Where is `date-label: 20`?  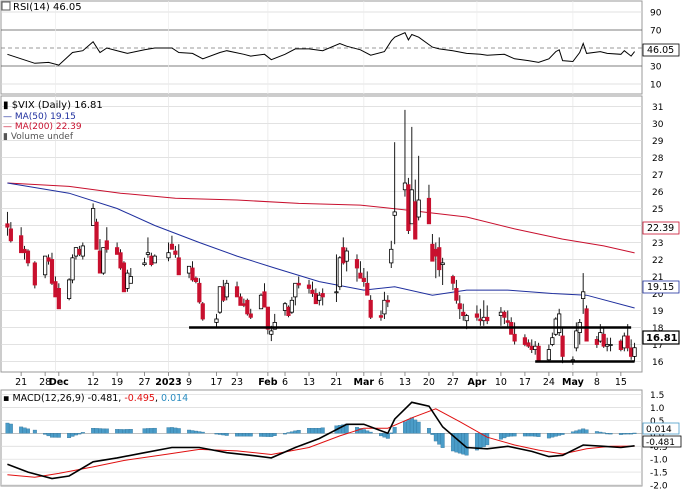 date-label: 20 is located at coordinates (429, 382).